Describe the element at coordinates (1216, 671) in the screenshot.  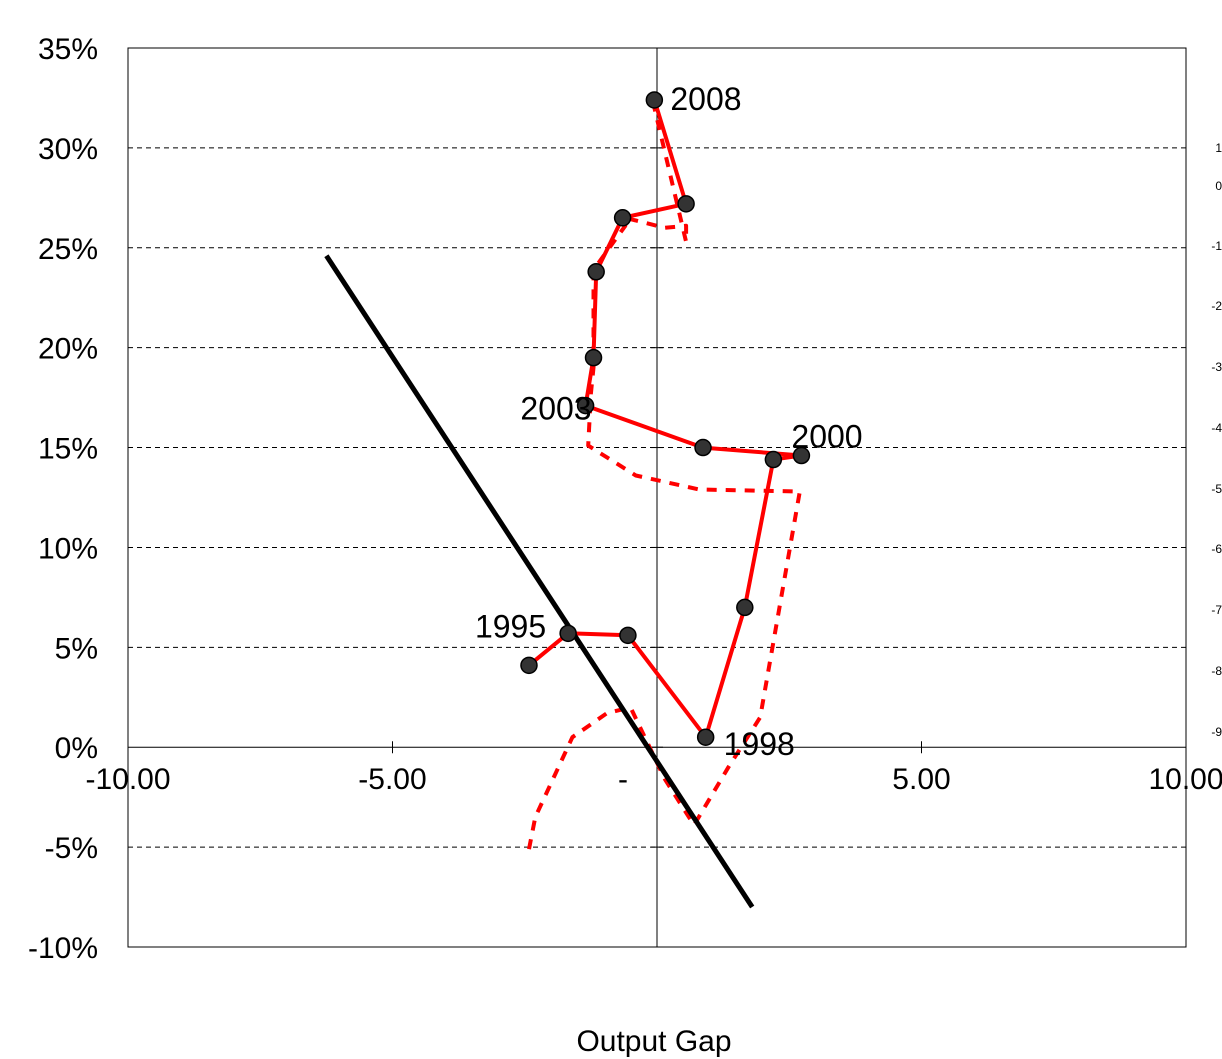
I see `right-axis-fragment: -8` at that location.